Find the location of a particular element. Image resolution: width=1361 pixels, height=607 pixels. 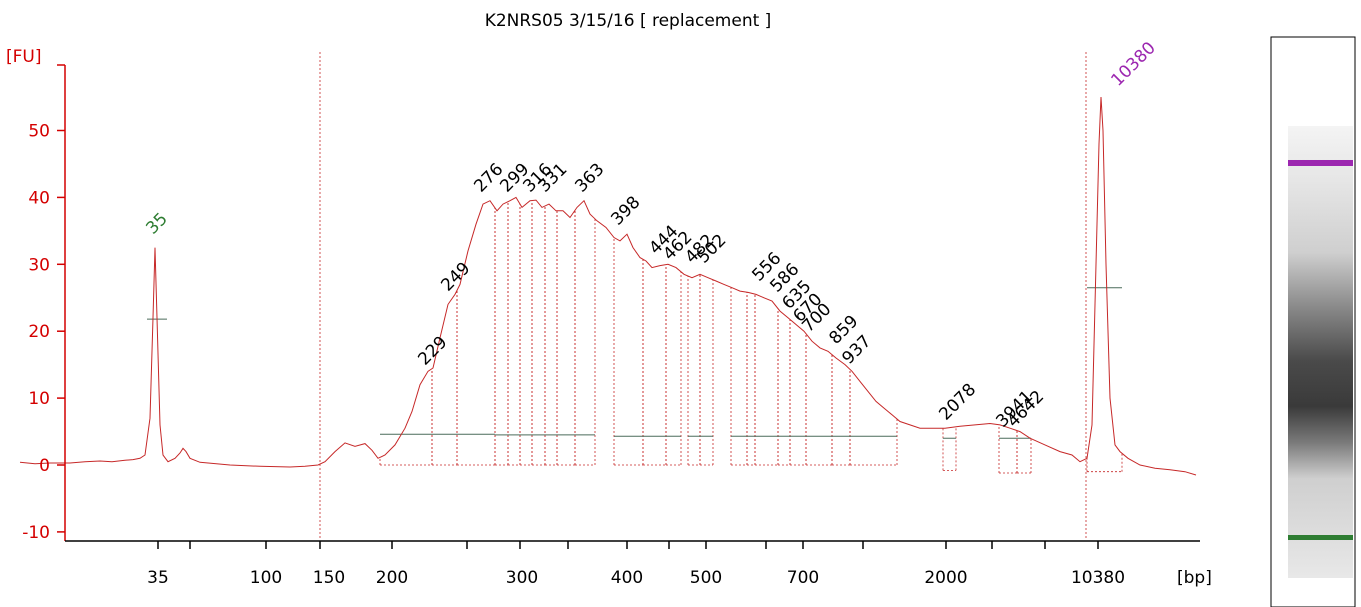

chart-title: K2NRS05 3/15/16 [ replacement ] is located at coordinates (628, 21).